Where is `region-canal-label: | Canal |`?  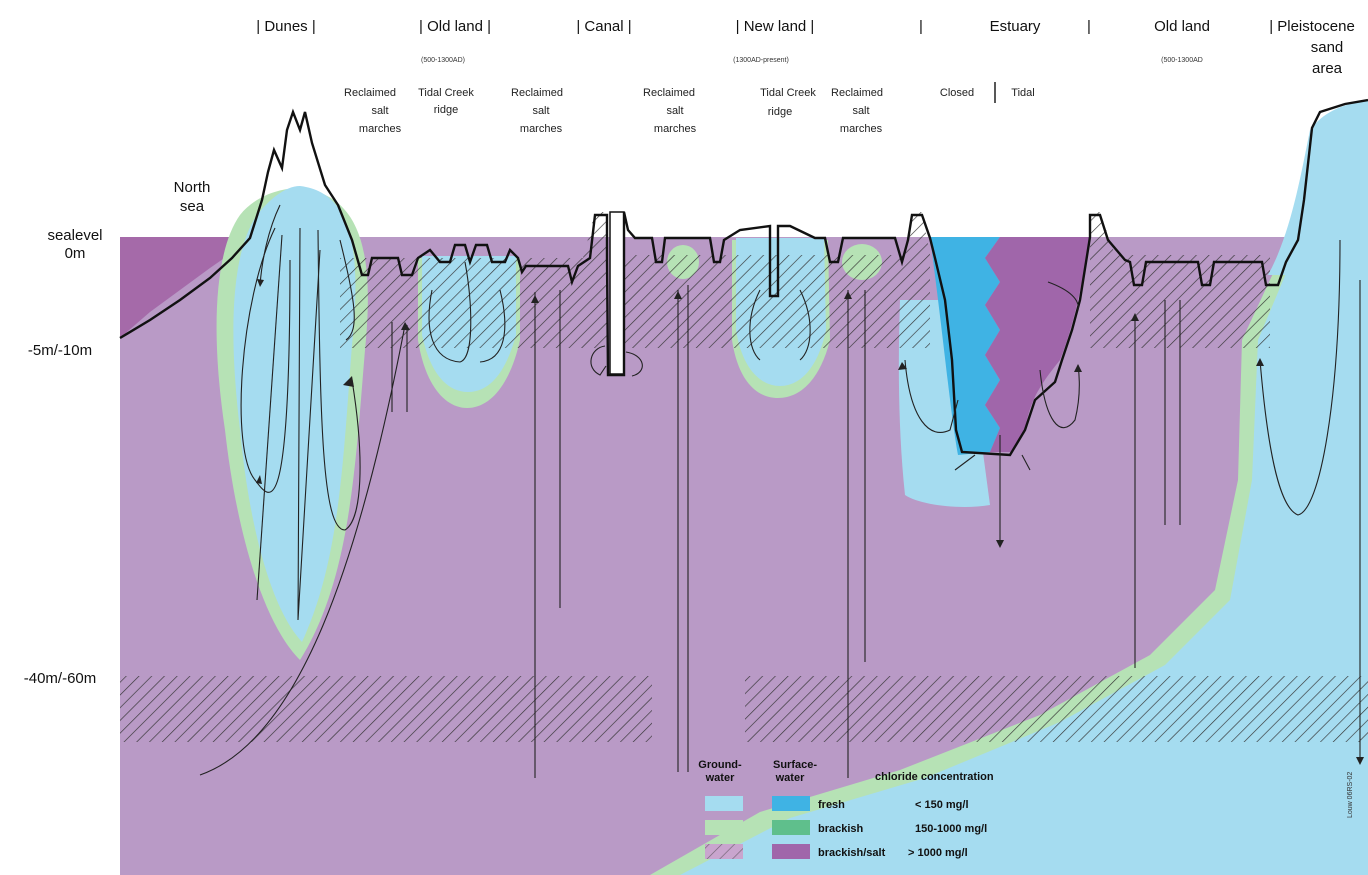 region-canal-label: | Canal | is located at coordinates (603, 26).